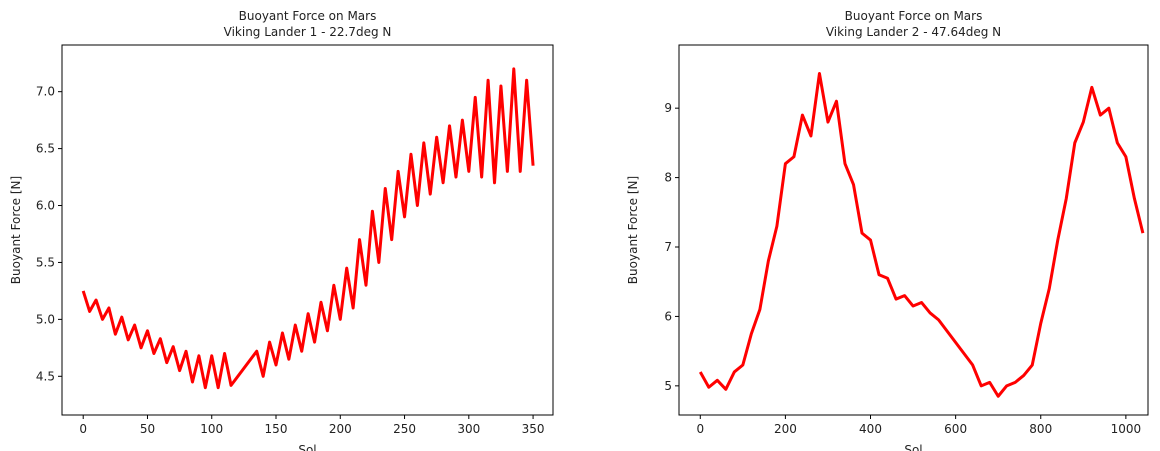 This screenshot has width=1160, height=451. What do you see at coordinates (45, 149) in the screenshot?
I see `y-tick-label: 6.5` at bounding box center [45, 149].